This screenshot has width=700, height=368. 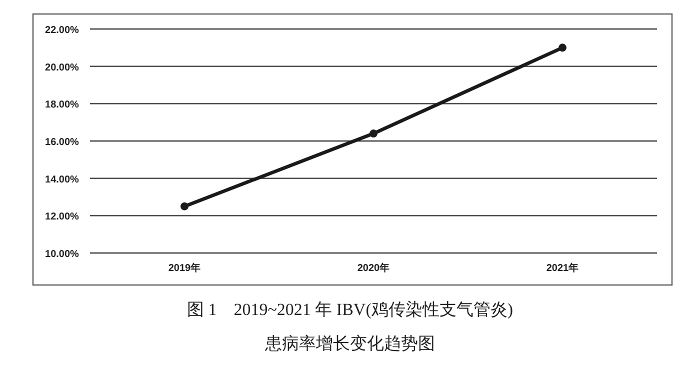 What do you see at coordinates (62, 217) in the screenshot?
I see `y-tick-label: 12.00%` at bounding box center [62, 217].